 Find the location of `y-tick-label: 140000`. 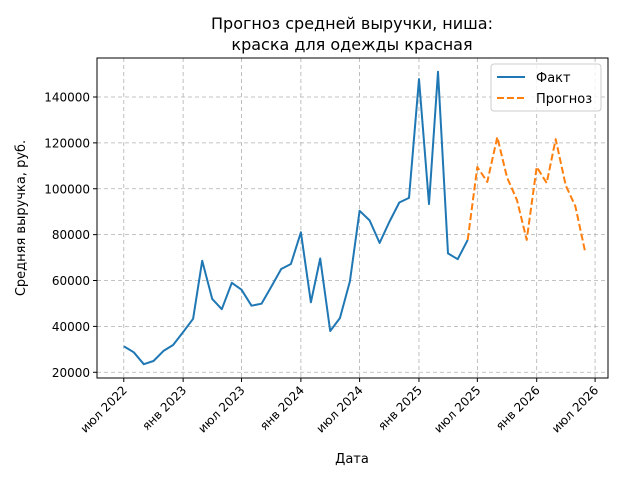

y-tick-label: 140000 is located at coordinates (67, 97).